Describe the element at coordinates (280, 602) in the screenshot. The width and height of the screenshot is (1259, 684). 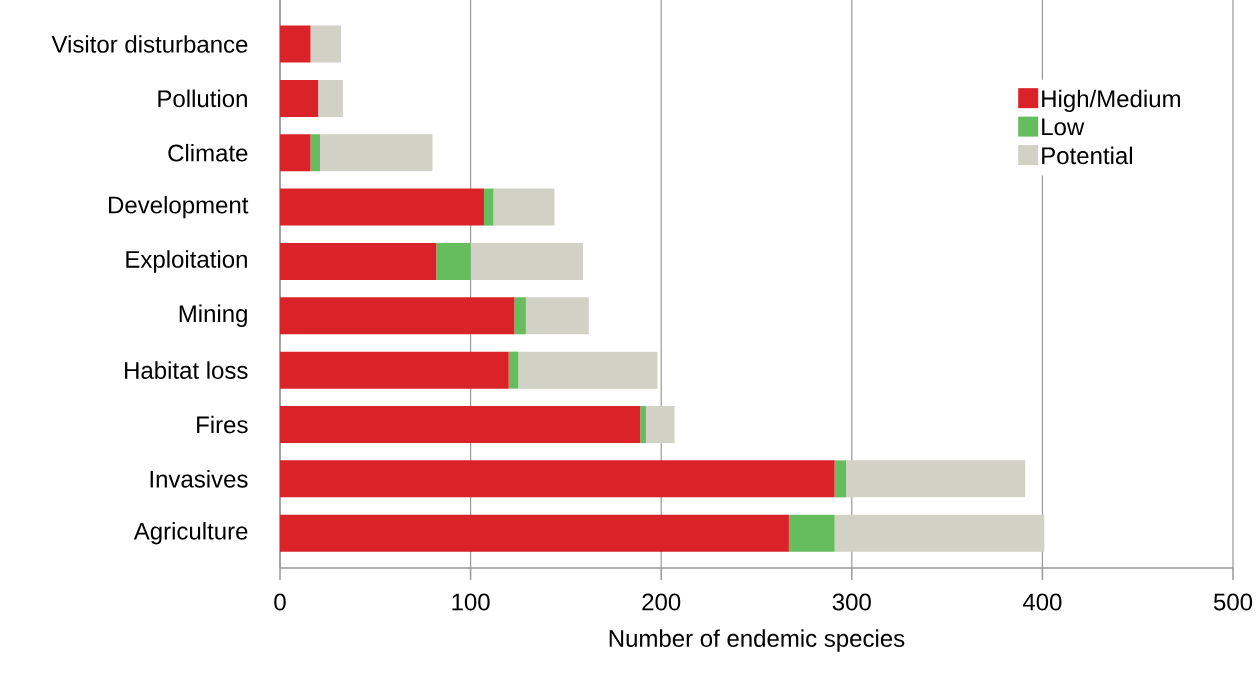
I see `x-tick-label: 0` at that location.